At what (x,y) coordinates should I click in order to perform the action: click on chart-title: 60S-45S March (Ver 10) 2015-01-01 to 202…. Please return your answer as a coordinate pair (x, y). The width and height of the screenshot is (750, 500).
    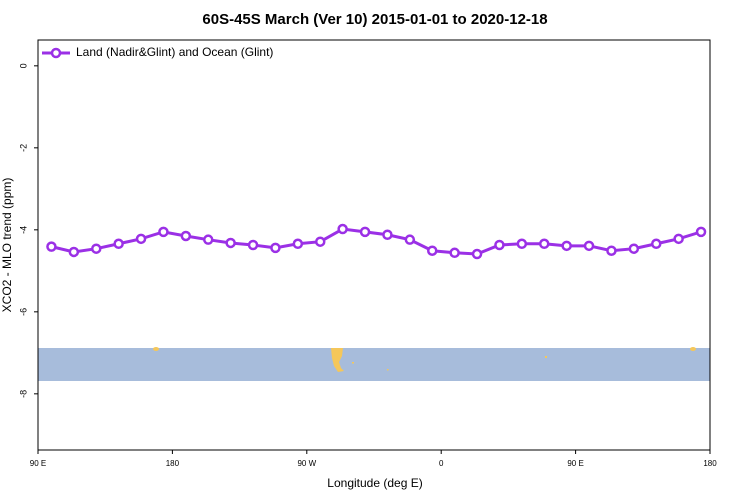
    Looking at the image, I should click on (374, 19).